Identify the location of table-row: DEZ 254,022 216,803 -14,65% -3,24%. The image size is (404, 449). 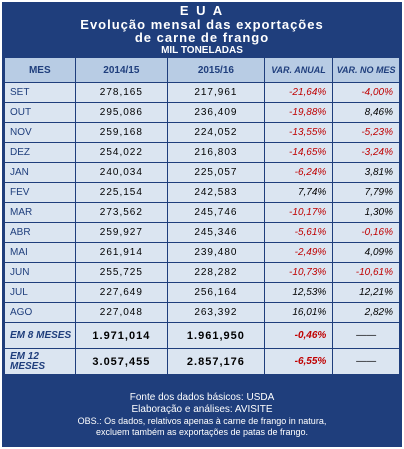
(202, 152).